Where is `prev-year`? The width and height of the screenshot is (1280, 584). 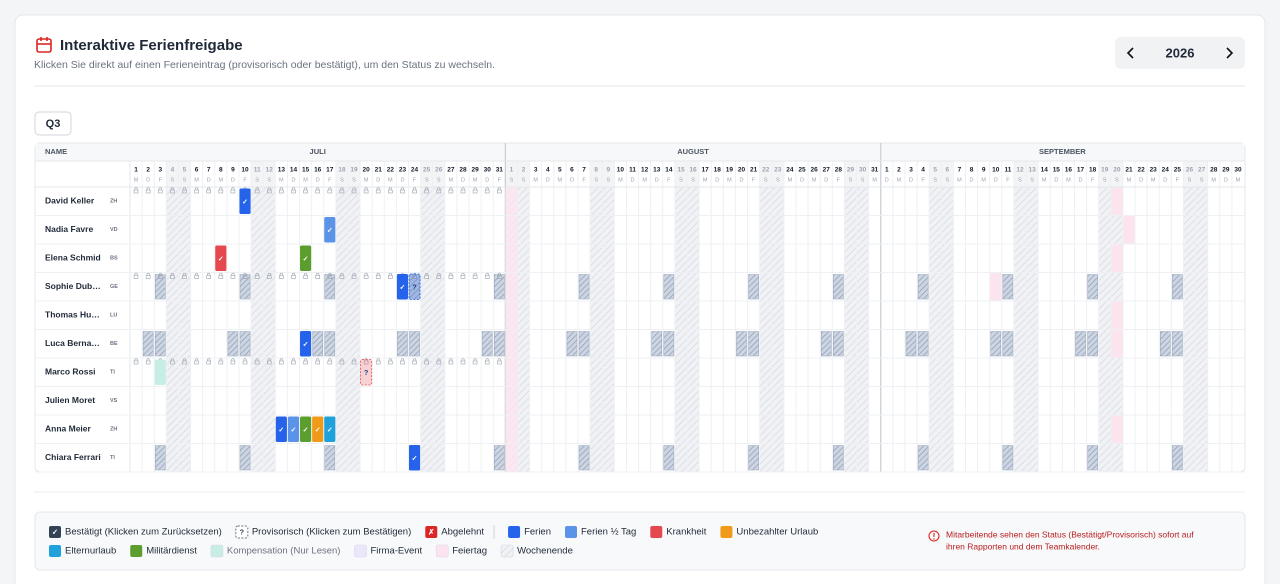
prev-year is located at coordinates (1130, 53).